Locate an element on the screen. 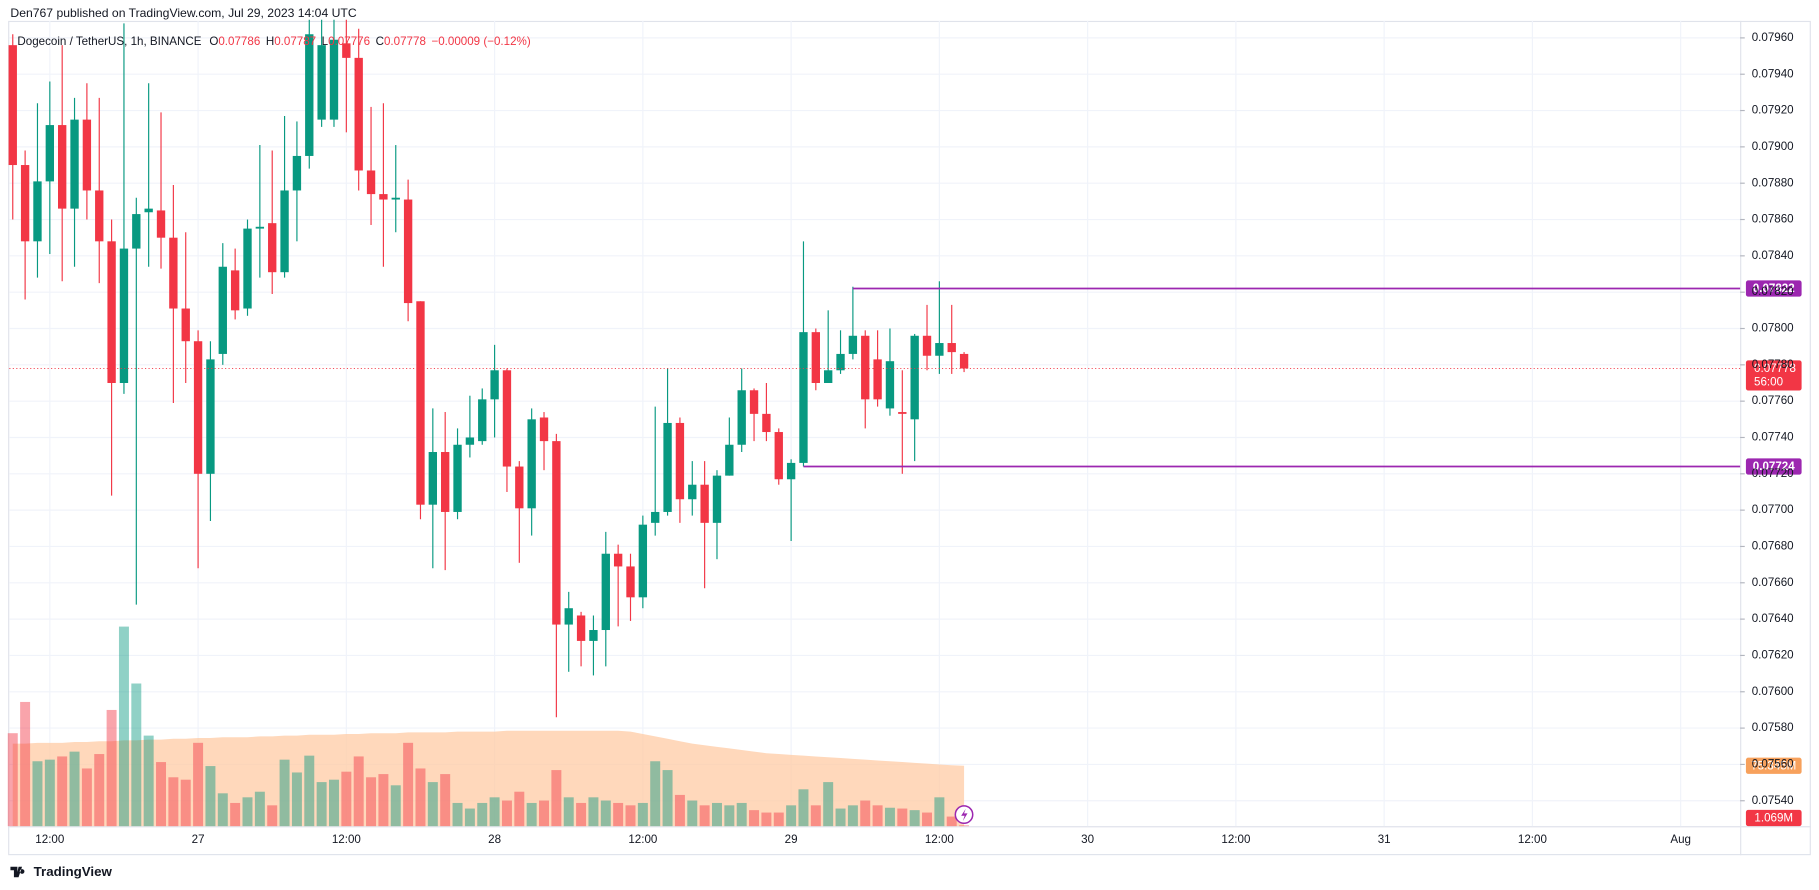  y-tick-label: 0.07780 is located at coordinates (1773, 364).